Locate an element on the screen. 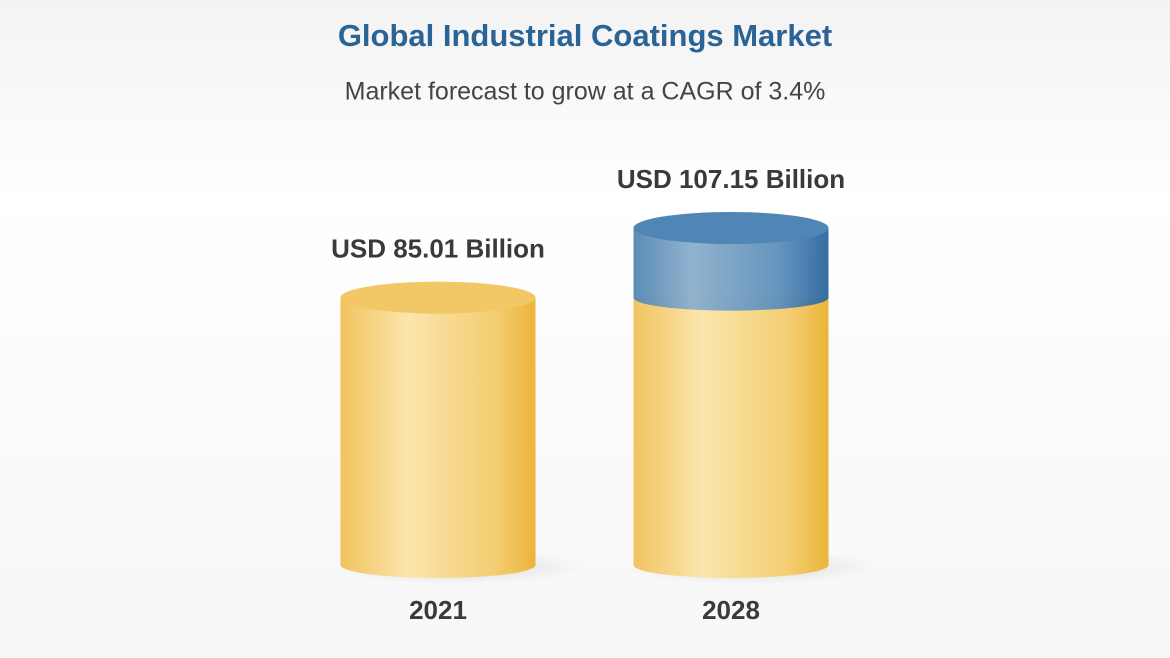 The image size is (1170, 658). value-label: USD 107.15 Billion is located at coordinates (731, 179).